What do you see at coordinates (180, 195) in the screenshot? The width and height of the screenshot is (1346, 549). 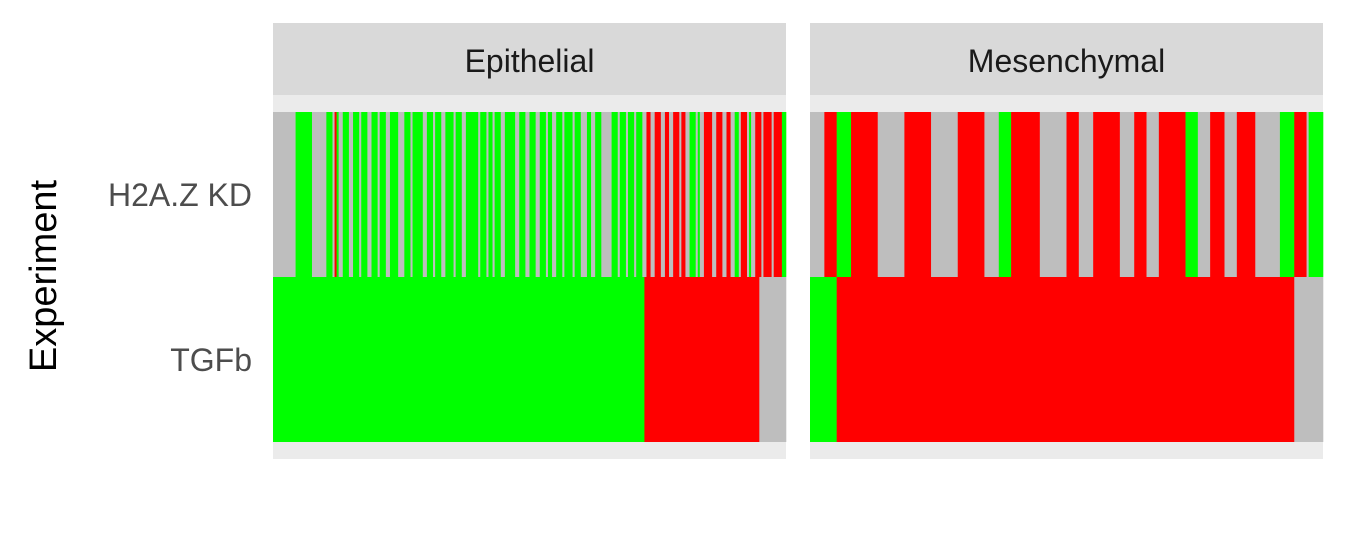 I see `row-label-h2az-kd: H2A.Z KD` at bounding box center [180, 195].